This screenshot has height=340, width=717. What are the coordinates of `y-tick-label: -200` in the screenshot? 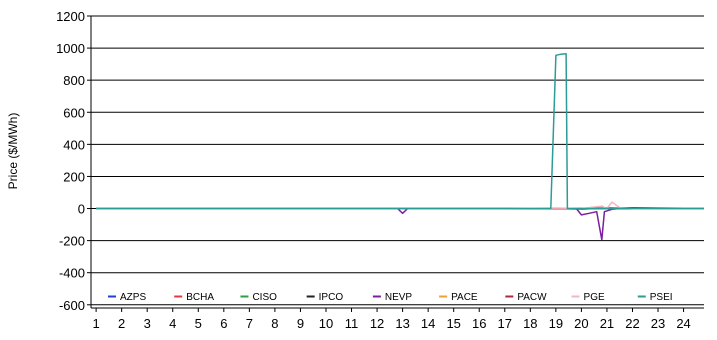 It's located at (72, 241).